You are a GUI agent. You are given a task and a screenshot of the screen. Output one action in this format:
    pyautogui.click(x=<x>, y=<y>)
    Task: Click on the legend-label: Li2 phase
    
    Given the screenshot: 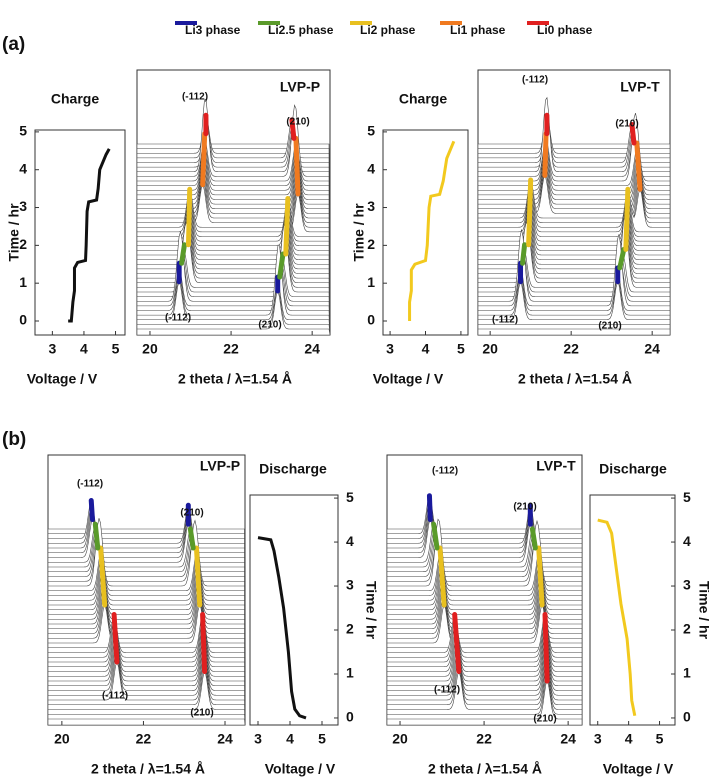 What is the action you would take?
    pyautogui.click(x=388, y=30)
    